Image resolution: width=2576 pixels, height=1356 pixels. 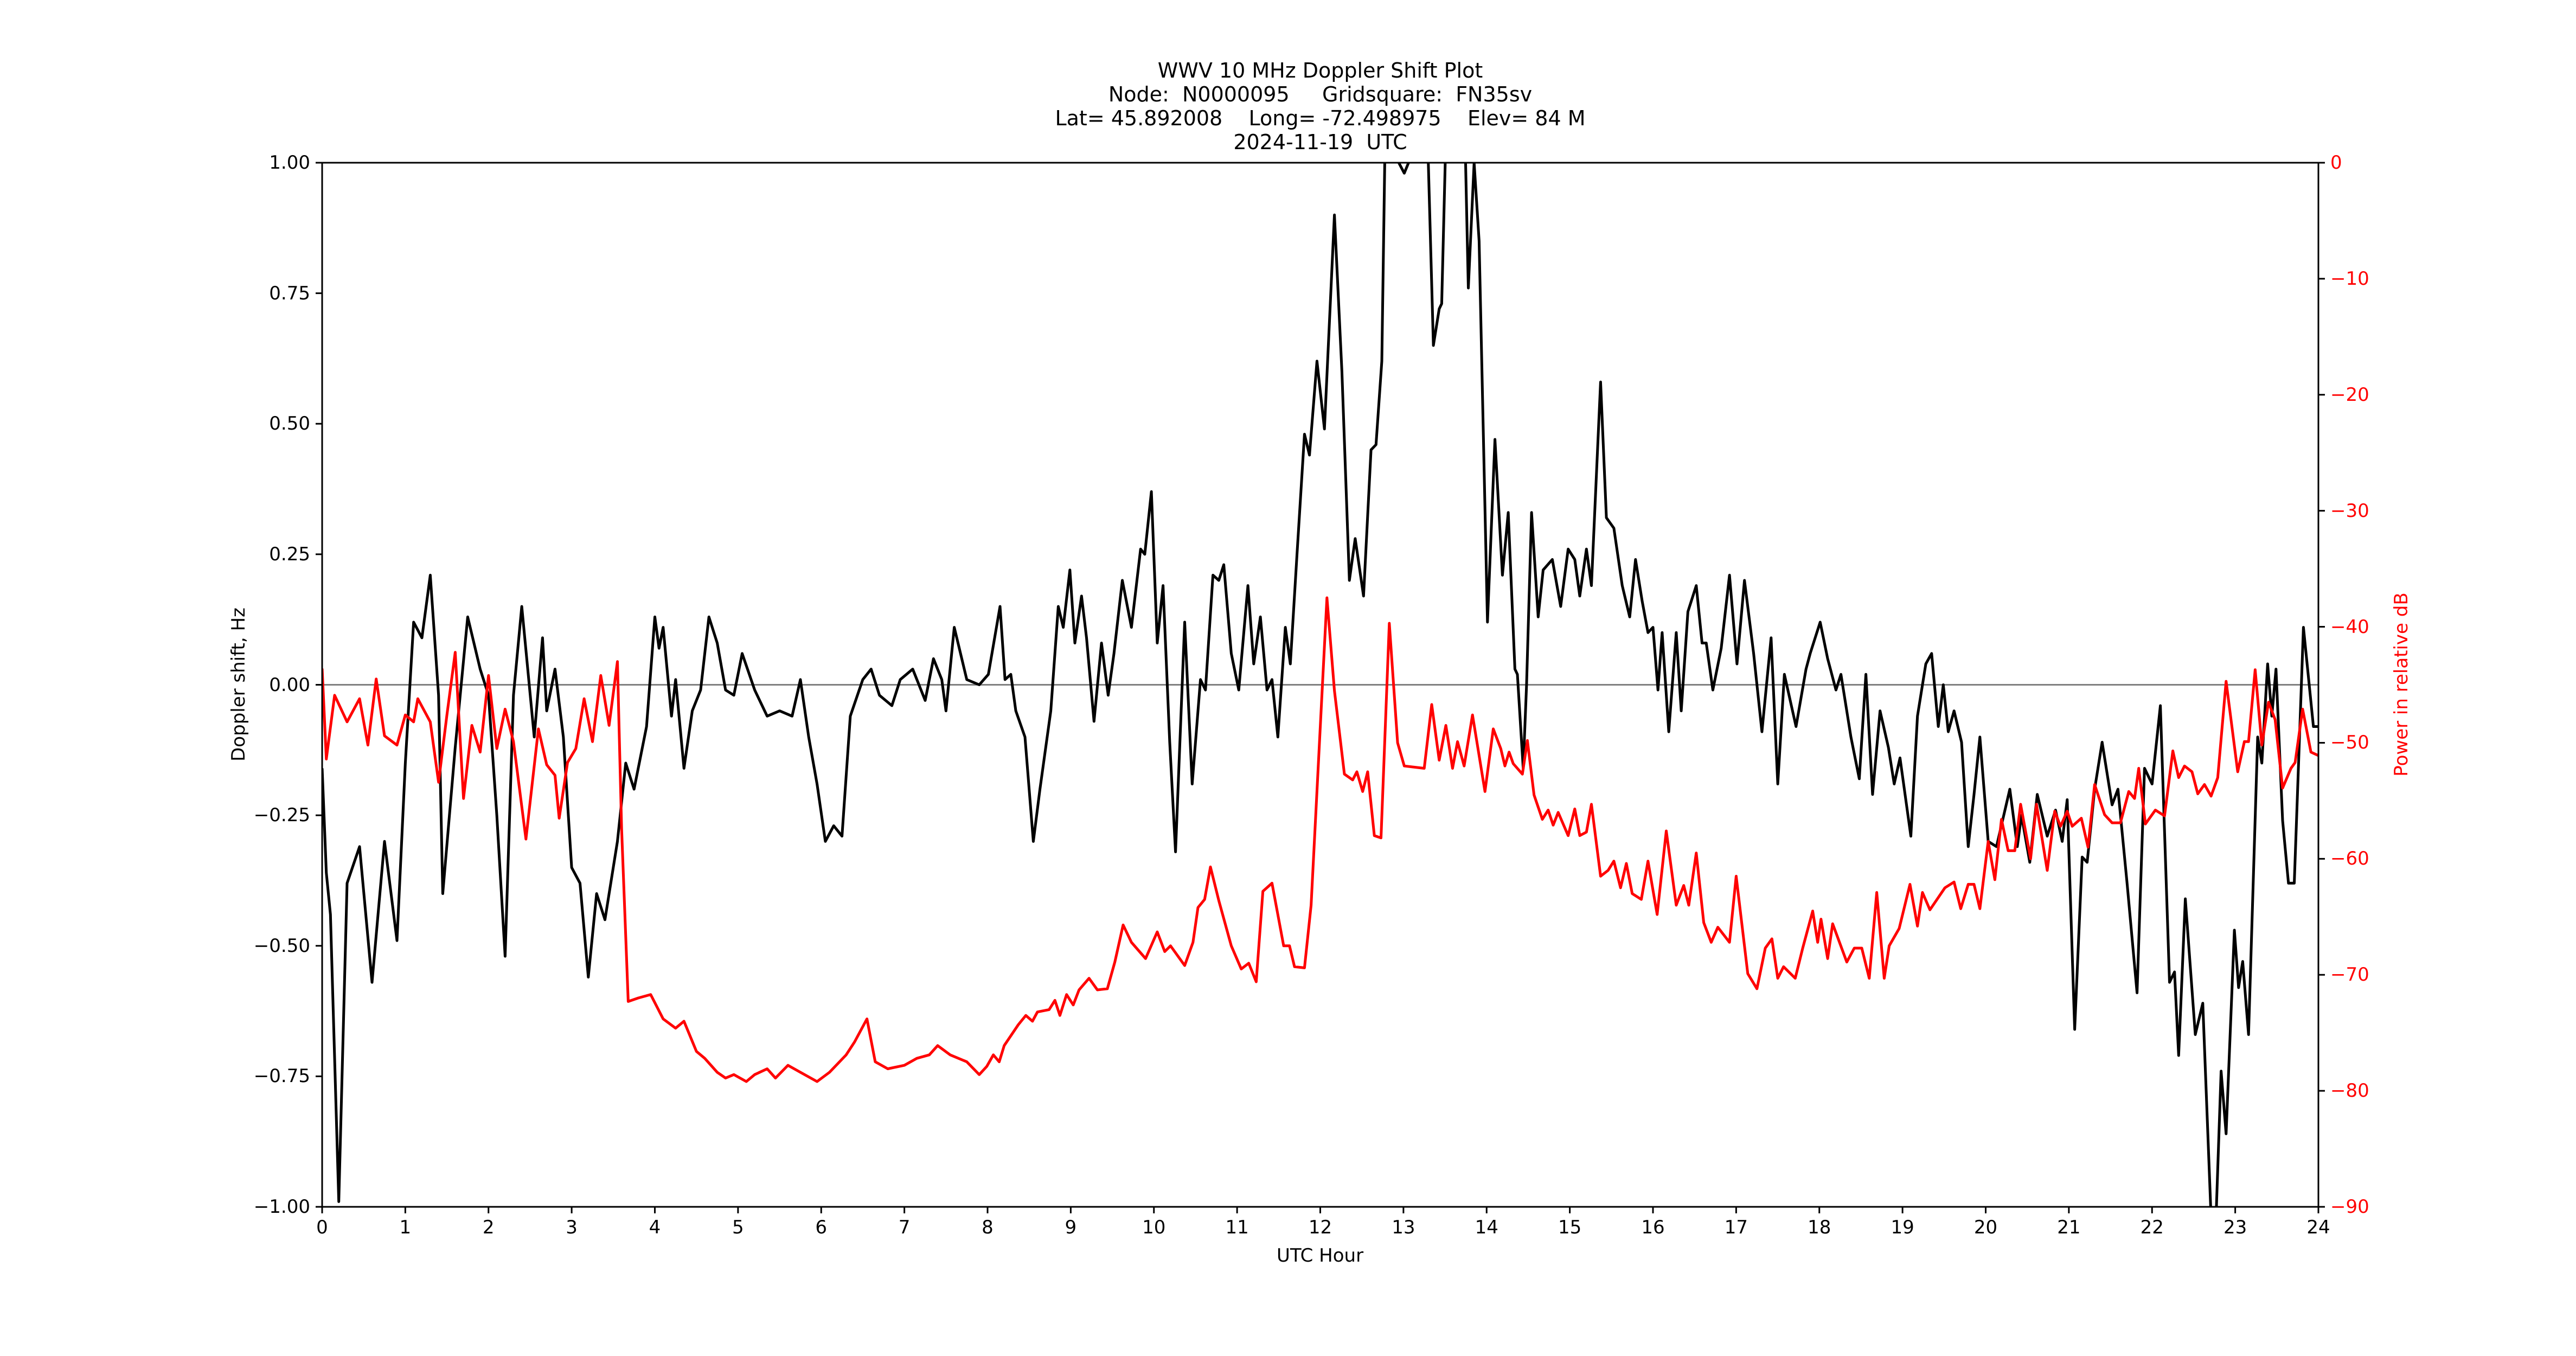 I want to click on x-axis-tick-label: 12, so click(x=1320, y=1227).